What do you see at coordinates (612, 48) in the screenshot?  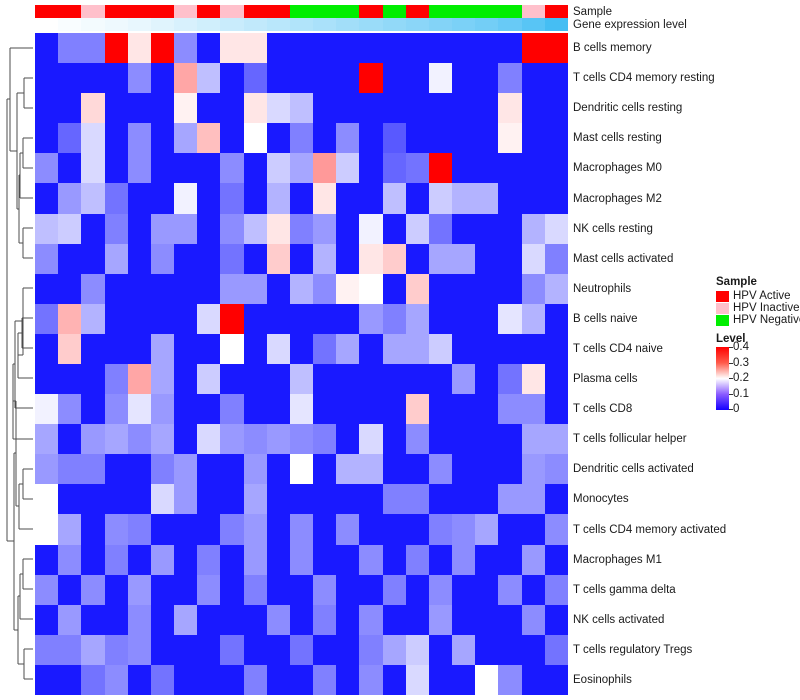 I see `row-label: B cells memory` at bounding box center [612, 48].